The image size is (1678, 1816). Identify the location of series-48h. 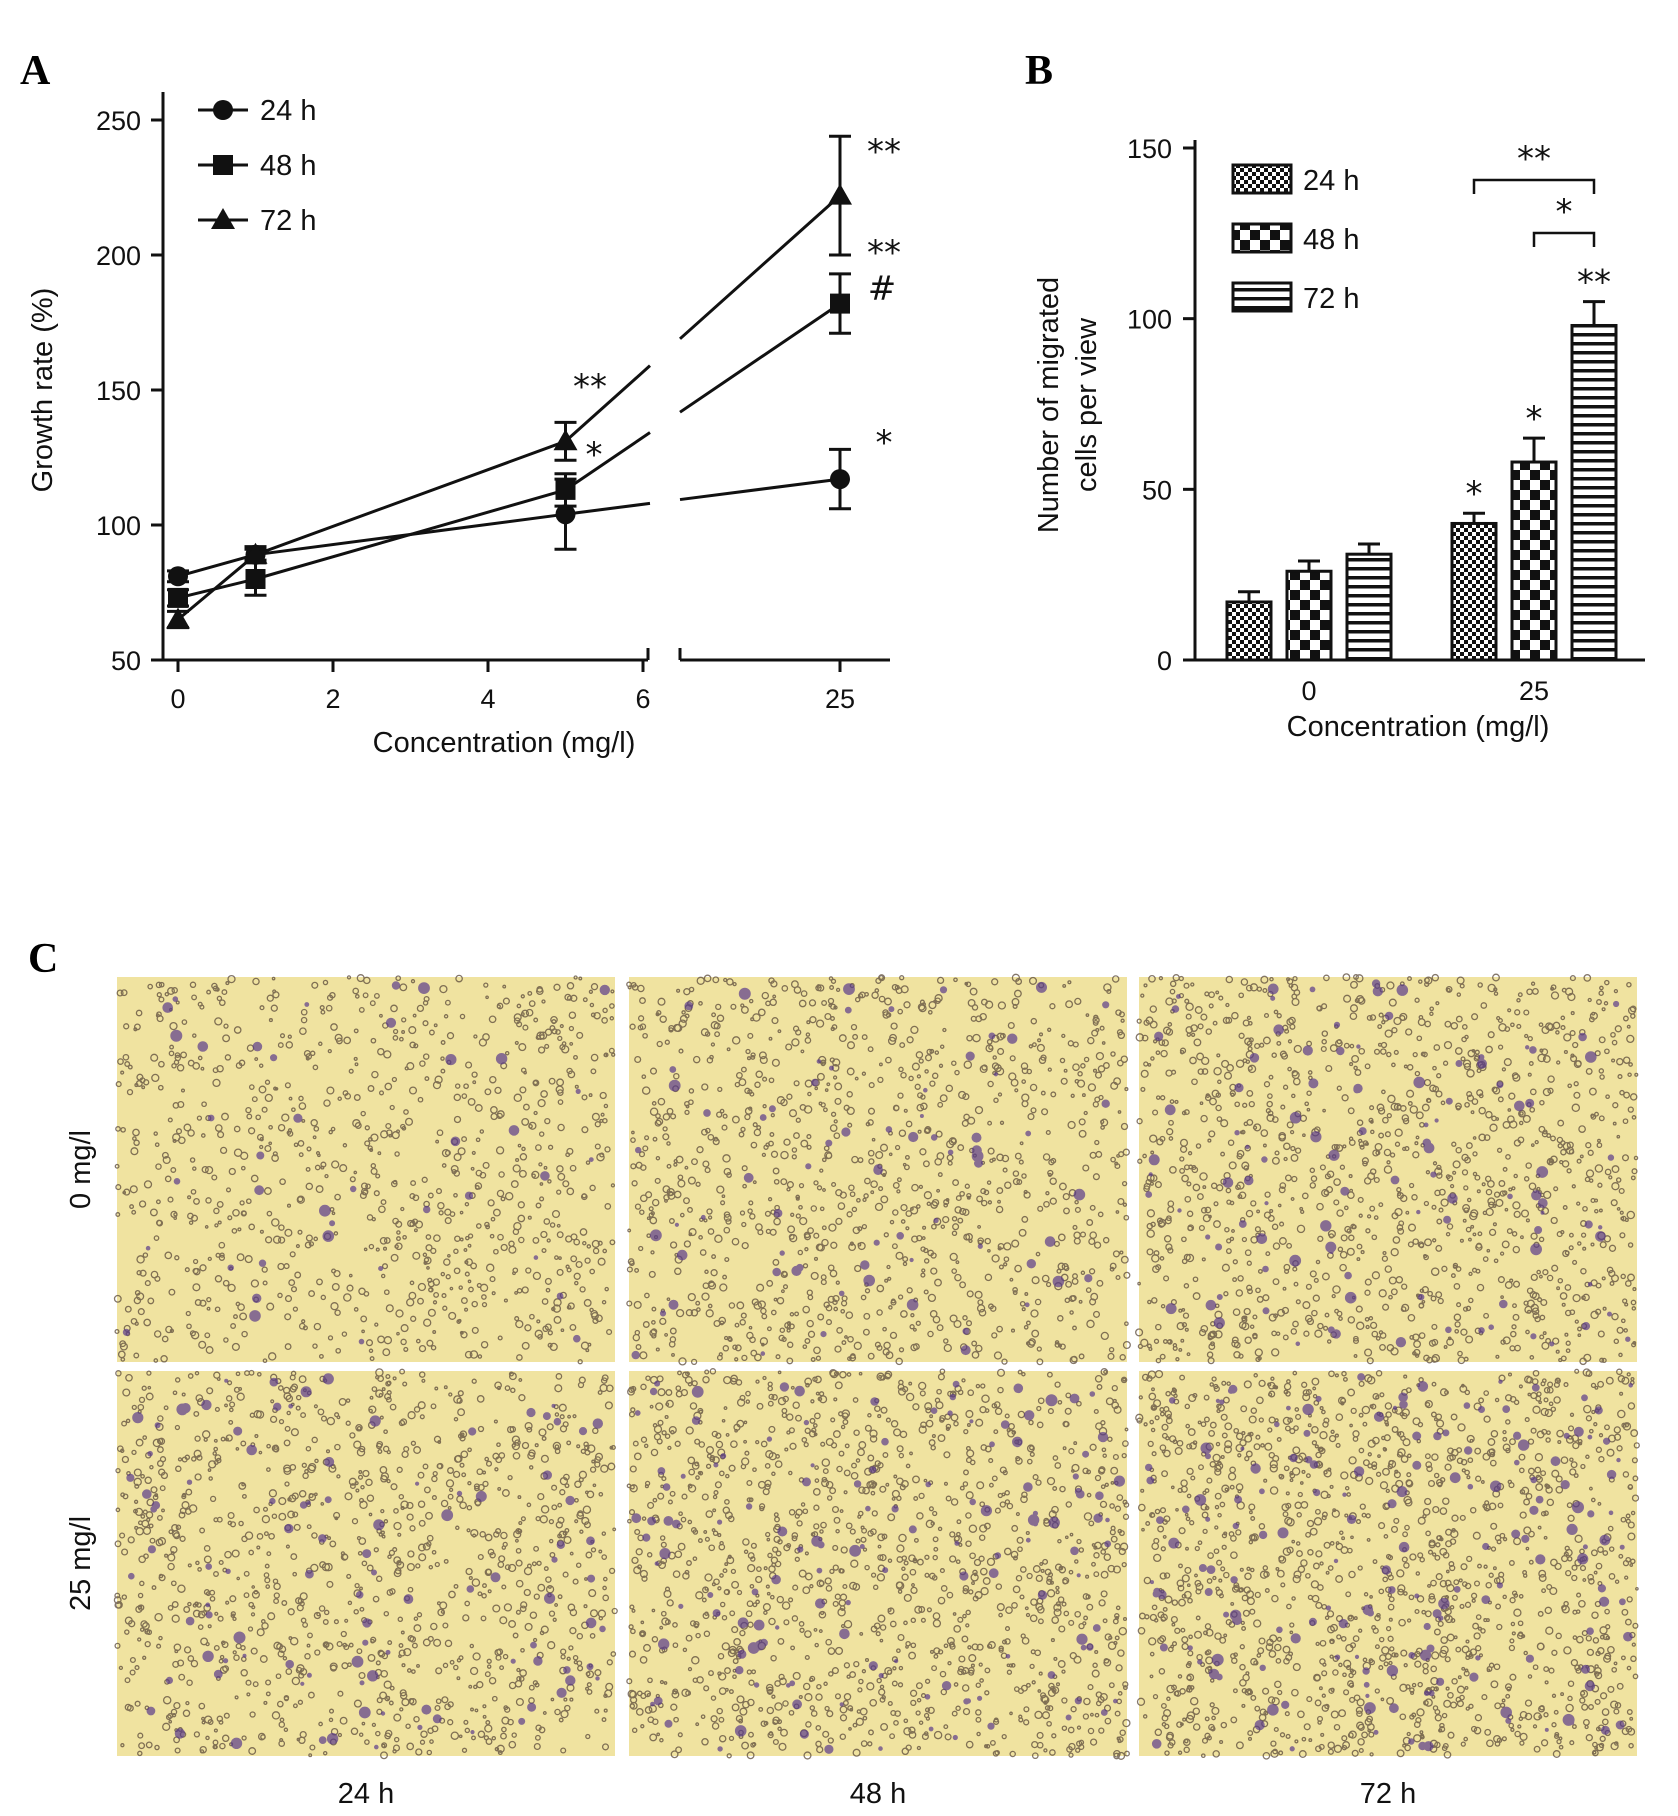
(509, 440).